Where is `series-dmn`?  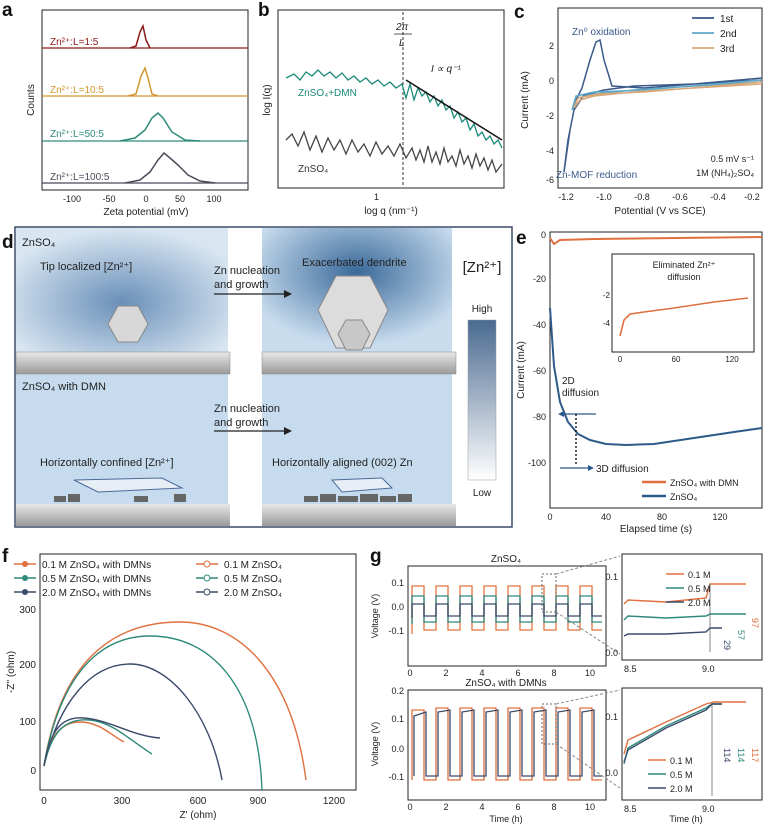
series-dmn is located at coordinates (656, 241).